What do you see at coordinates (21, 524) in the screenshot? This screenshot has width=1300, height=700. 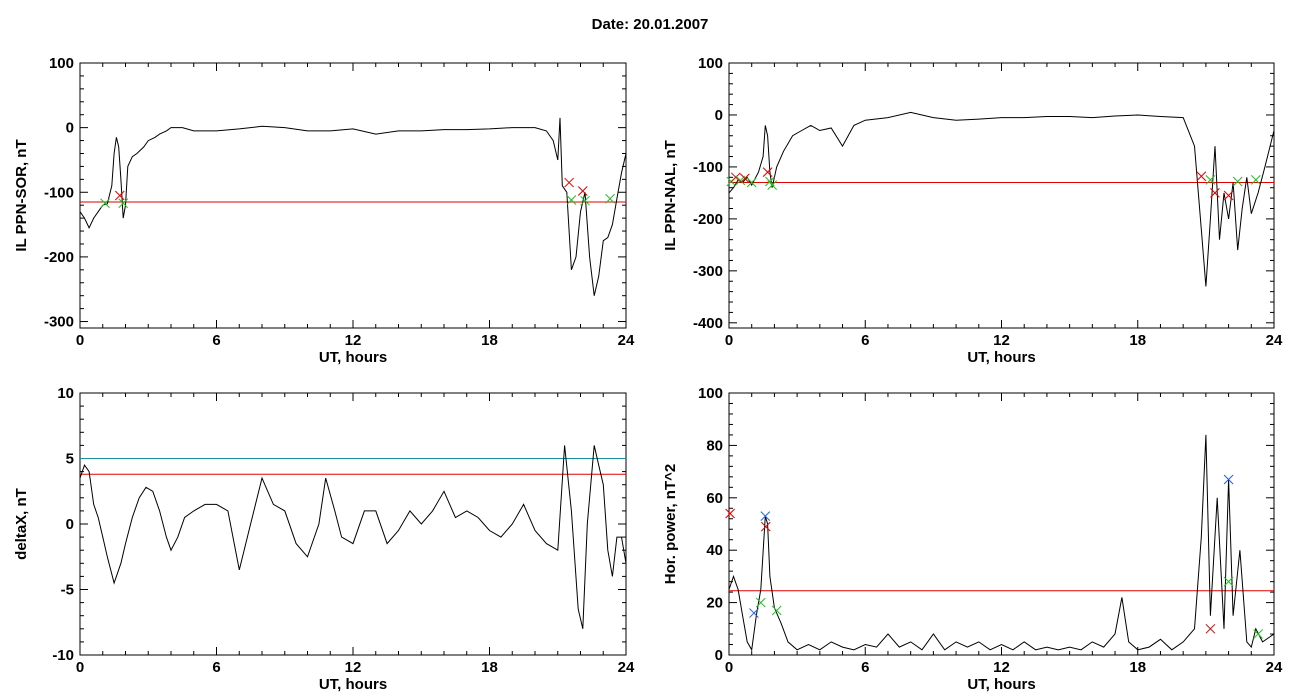 I see `y-axis-label: deltaX, nT` at bounding box center [21, 524].